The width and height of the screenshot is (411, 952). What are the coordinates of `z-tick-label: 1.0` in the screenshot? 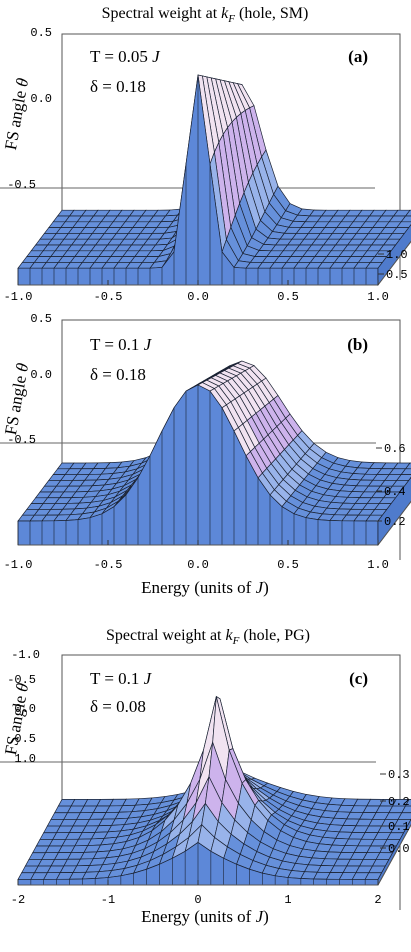 It's located at (397, 255).